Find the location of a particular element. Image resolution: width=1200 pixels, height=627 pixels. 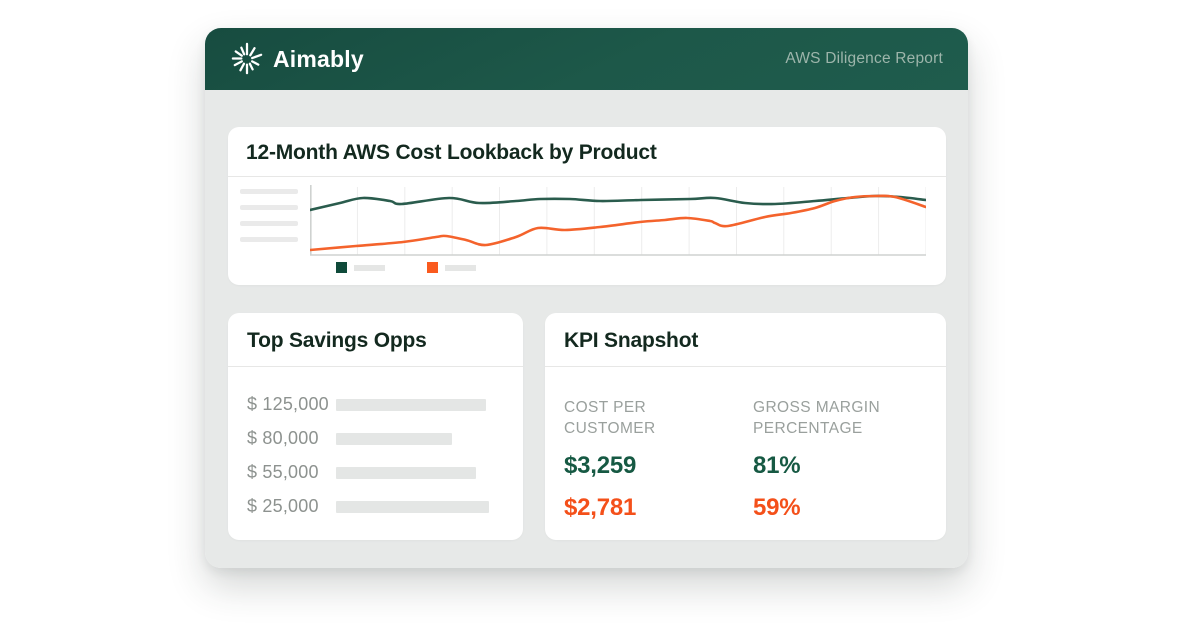

chart-card-title: 12-Month AWS Cost Lookback by Product is located at coordinates (451, 152).